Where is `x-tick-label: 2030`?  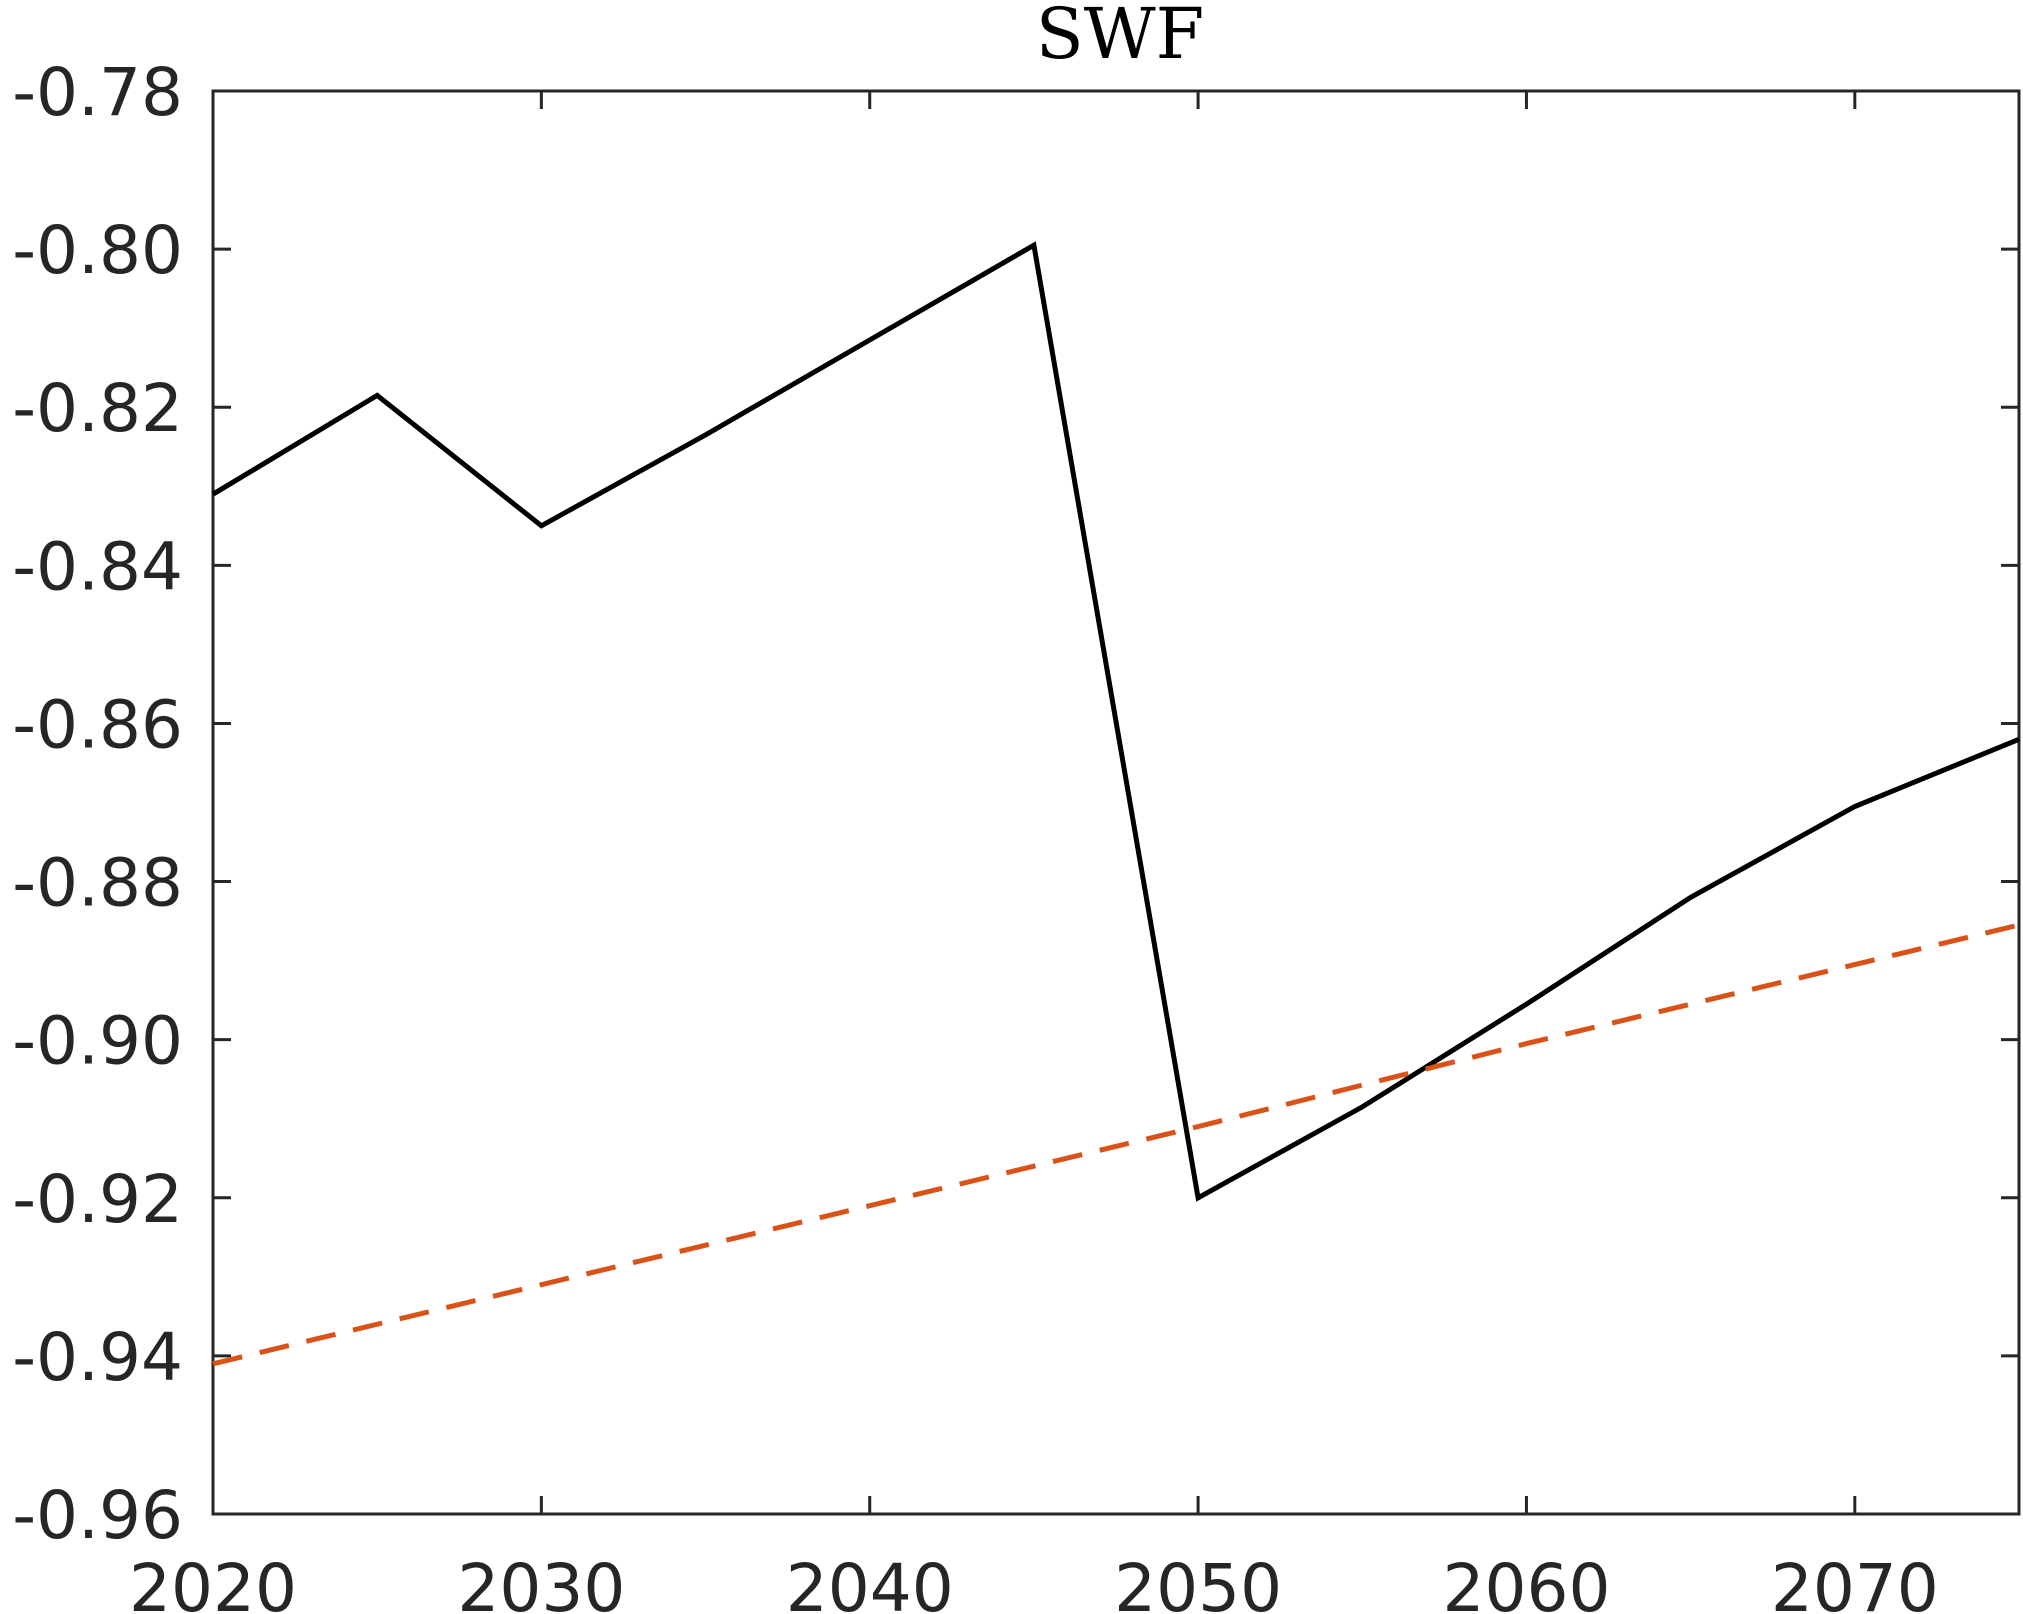 x-tick-label: 2030 is located at coordinates (541, 1582).